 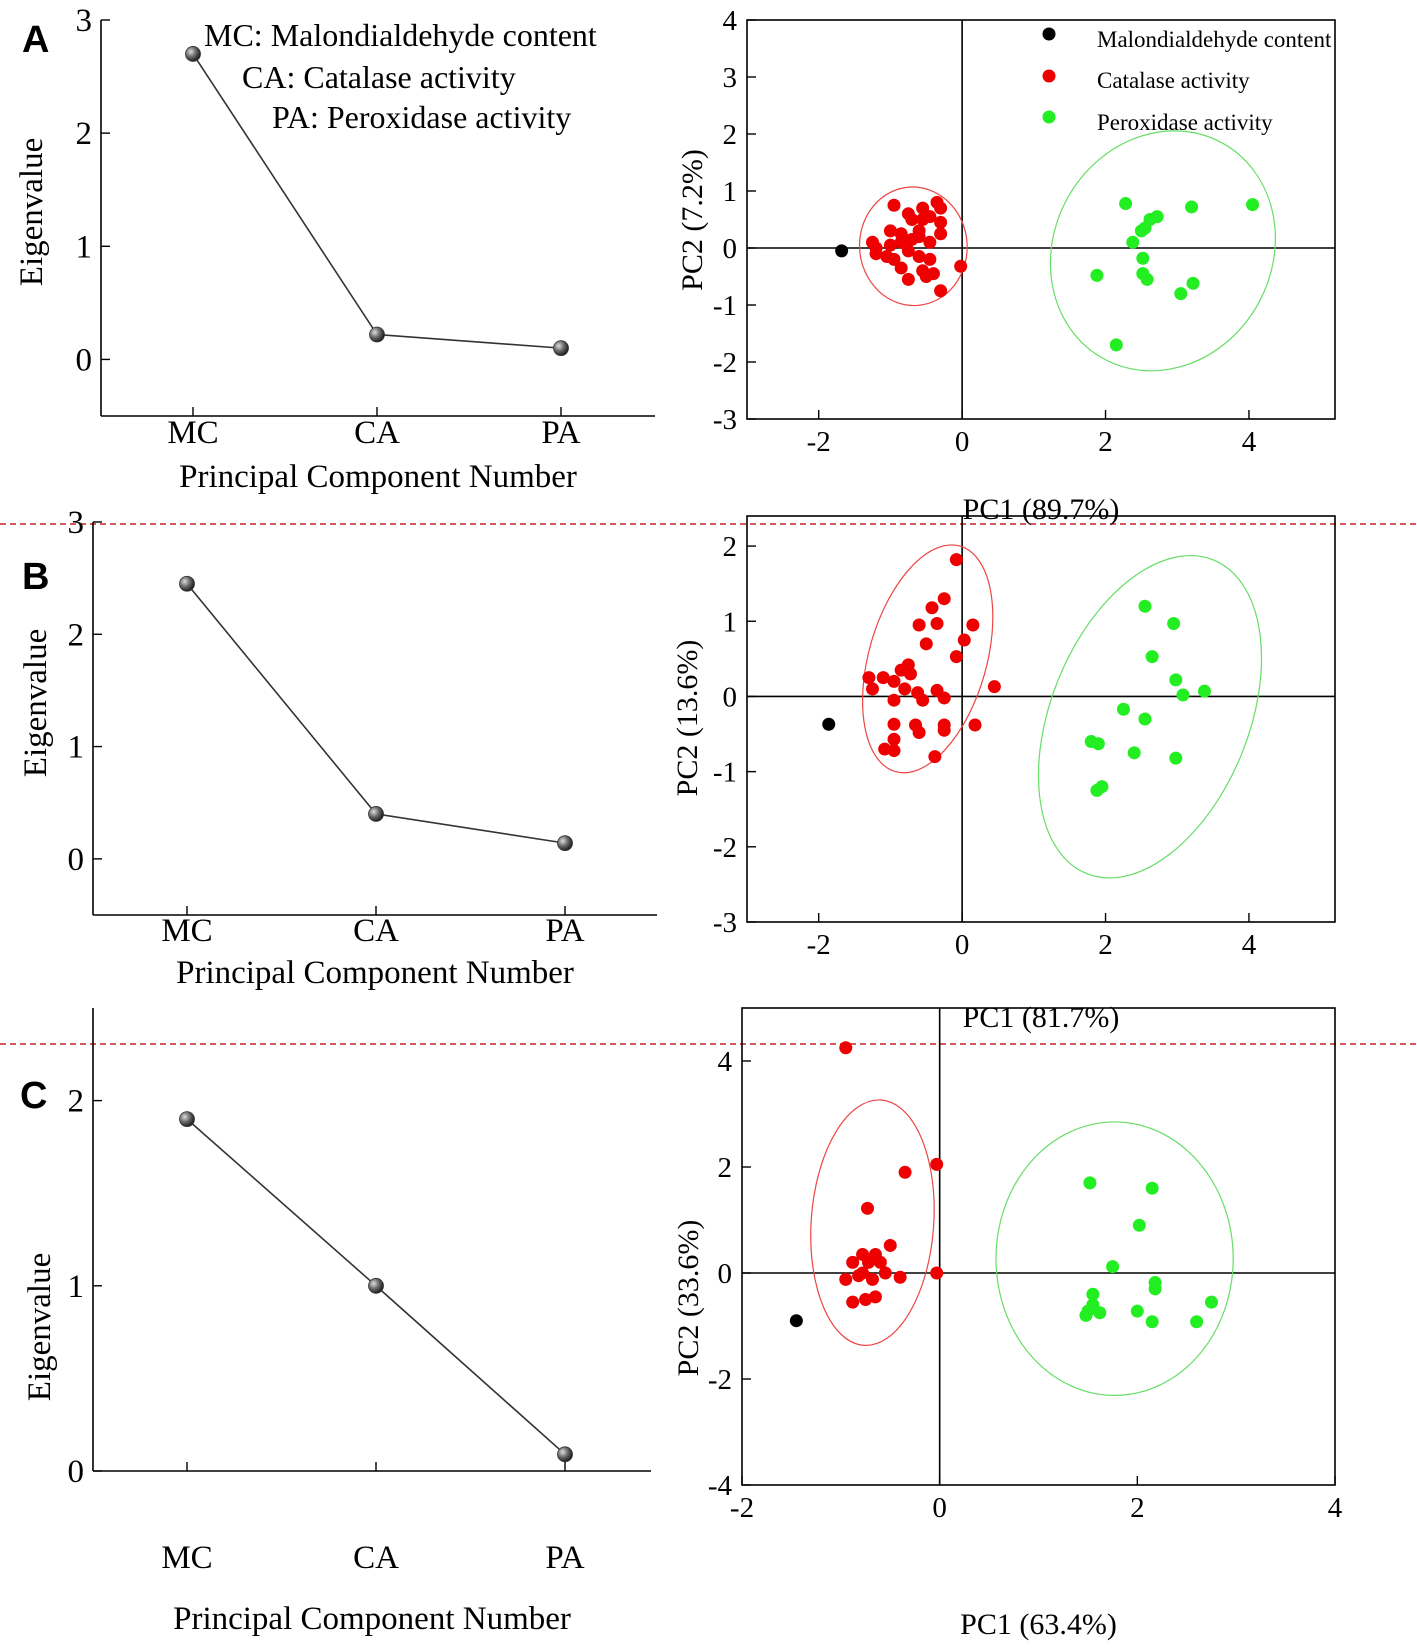 What do you see at coordinates (564, 1558) in the screenshot?
I see `x-tick-label-pa: PA` at bounding box center [564, 1558].